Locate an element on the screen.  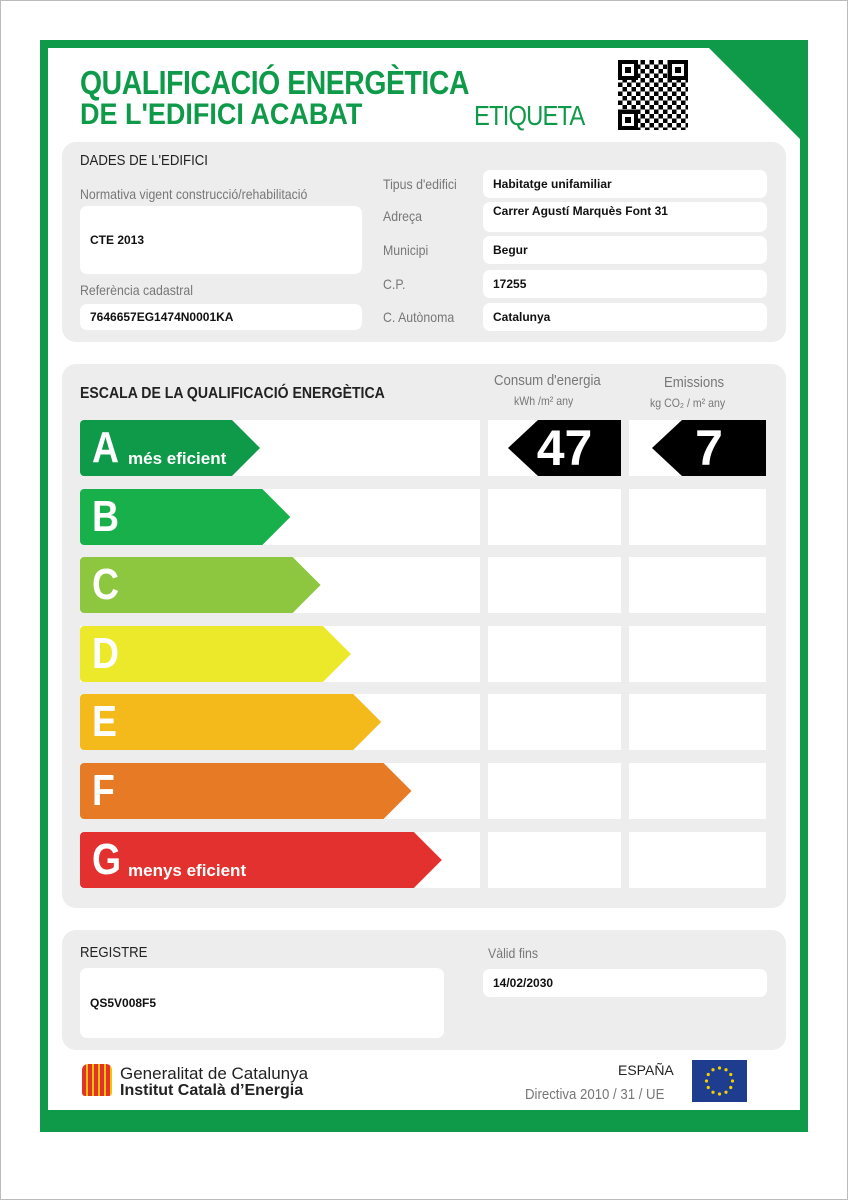
regulation-value: CTE 2013 is located at coordinates (221, 240).